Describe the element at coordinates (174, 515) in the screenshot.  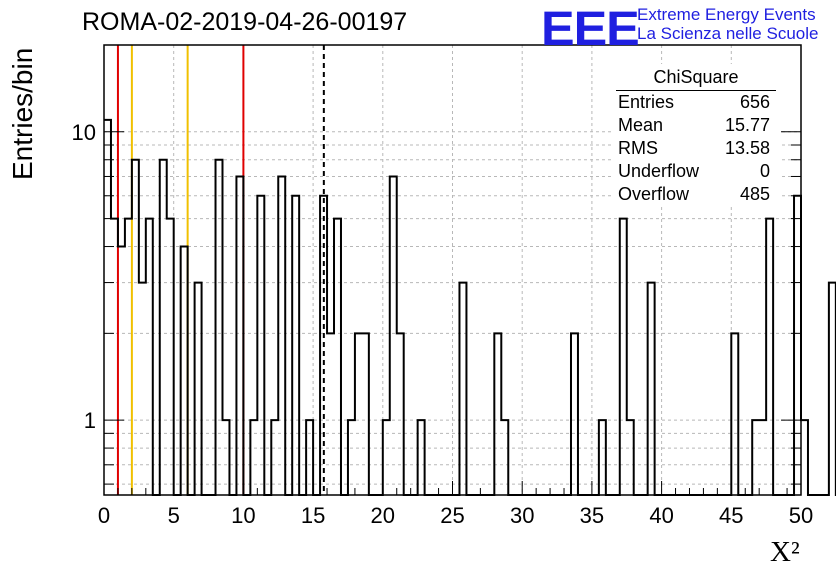
I see `x-tick-label: 5` at that location.